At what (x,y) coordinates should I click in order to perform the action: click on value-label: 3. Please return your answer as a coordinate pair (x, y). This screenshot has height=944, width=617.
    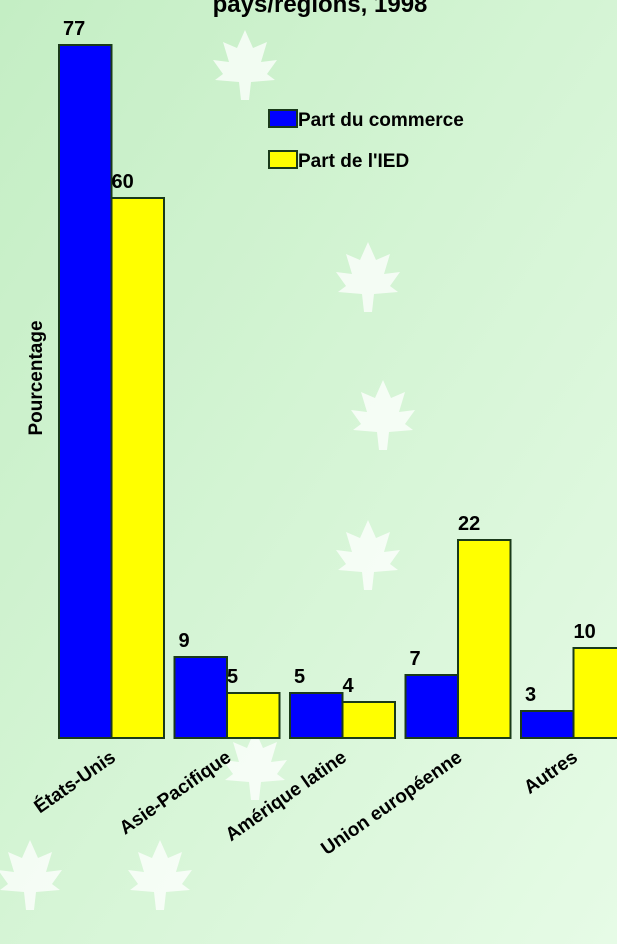
    Looking at the image, I should click on (530, 695).